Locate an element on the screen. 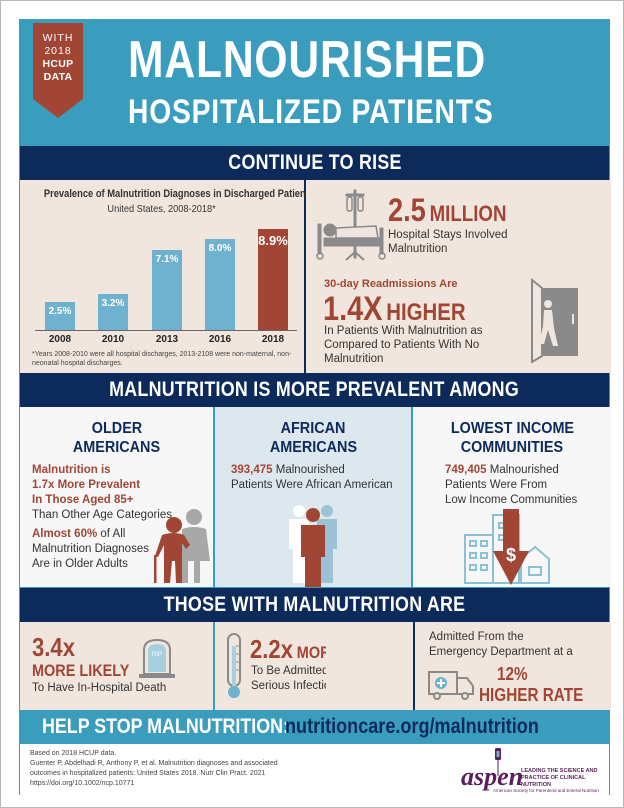 Image resolution: width=624 pixels, height=808 pixels. low-income-title: LOWEST INCOME is located at coordinates (512, 428).